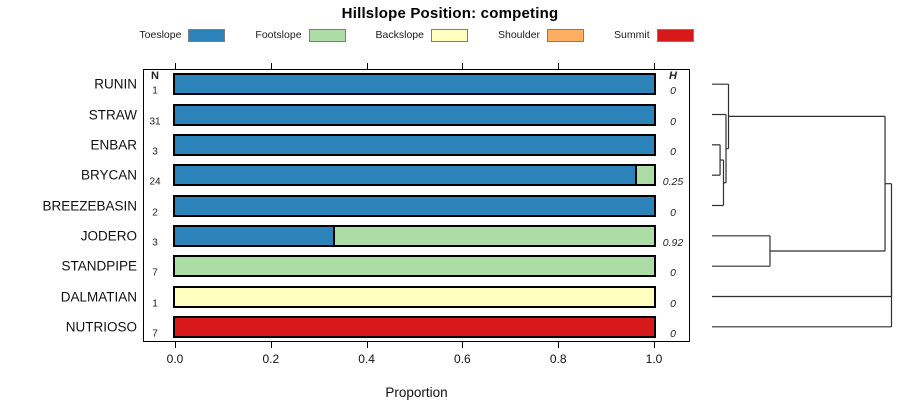 The width and height of the screenshot is (900, 420). I want to click on bar-jodero, so click(414, 235).